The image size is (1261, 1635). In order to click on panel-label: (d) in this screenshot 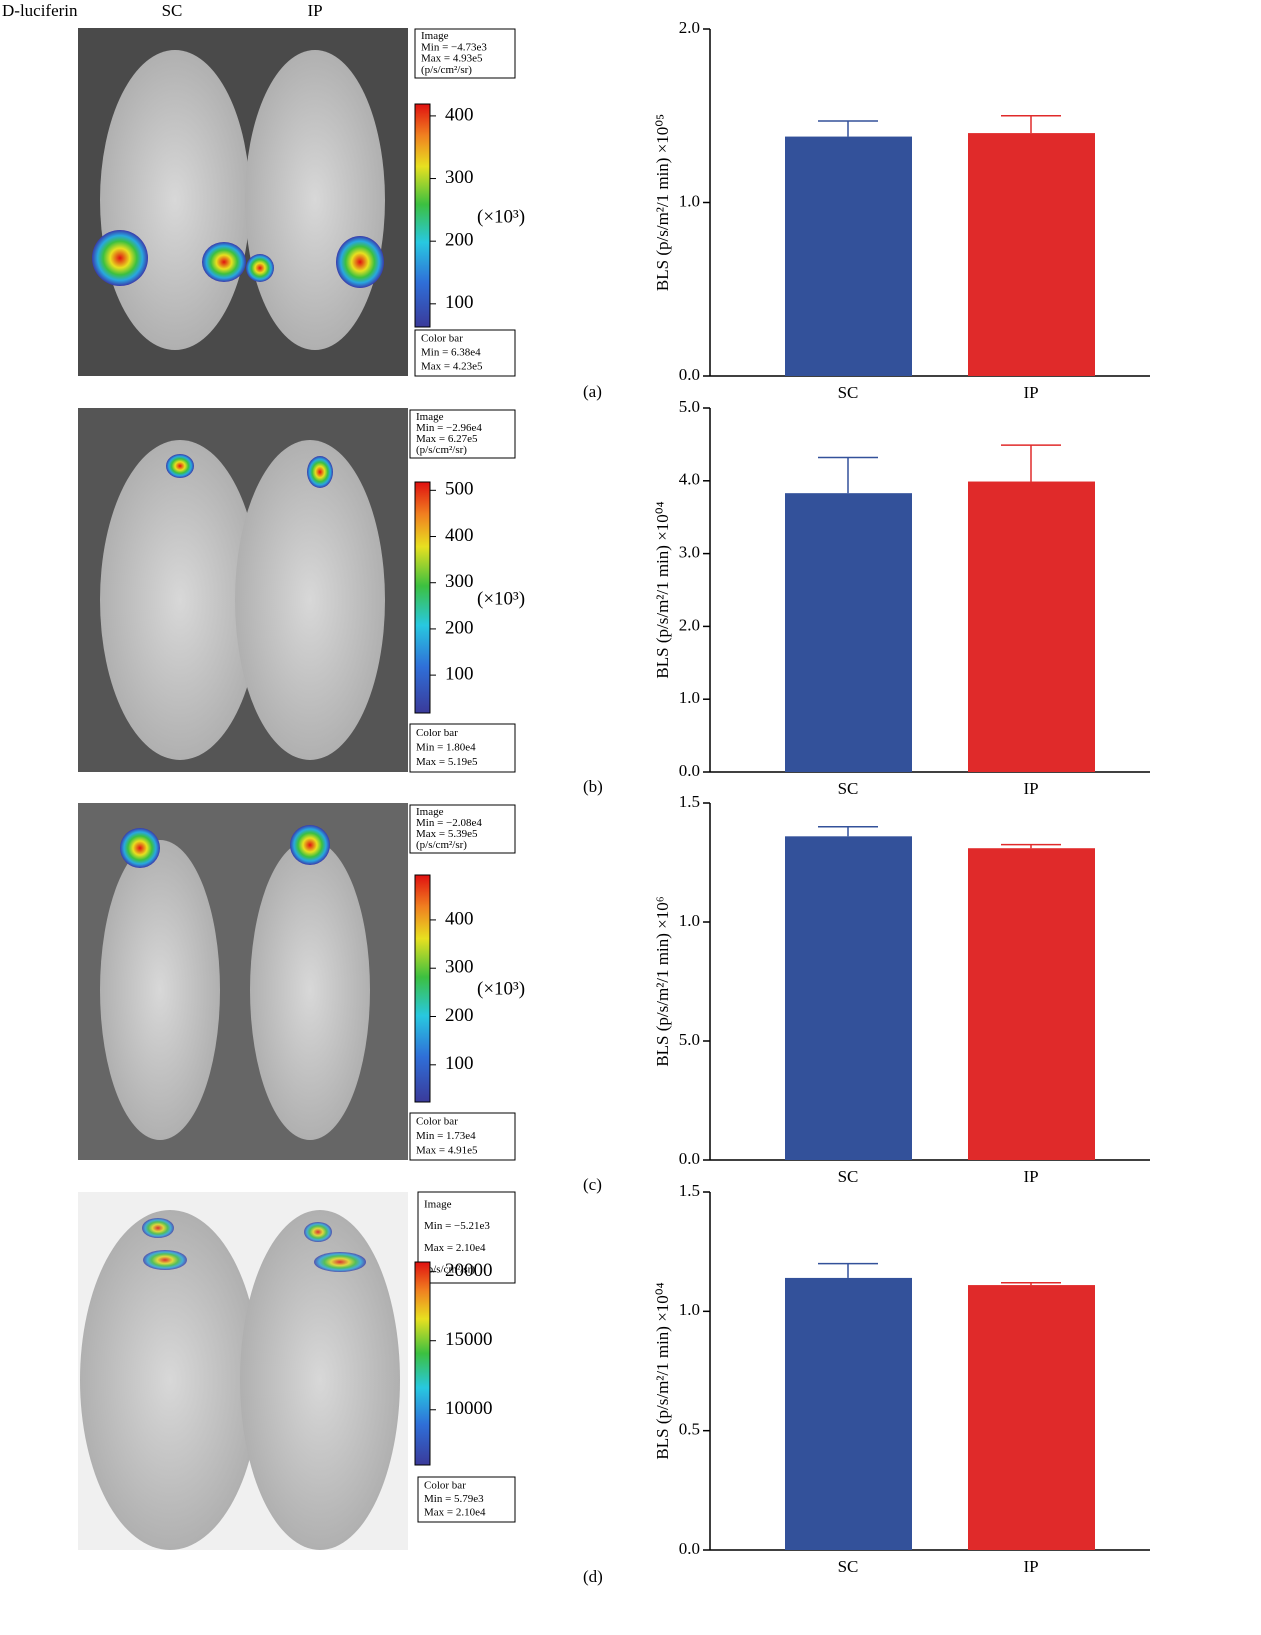, I will do `click(593, 1576)`.